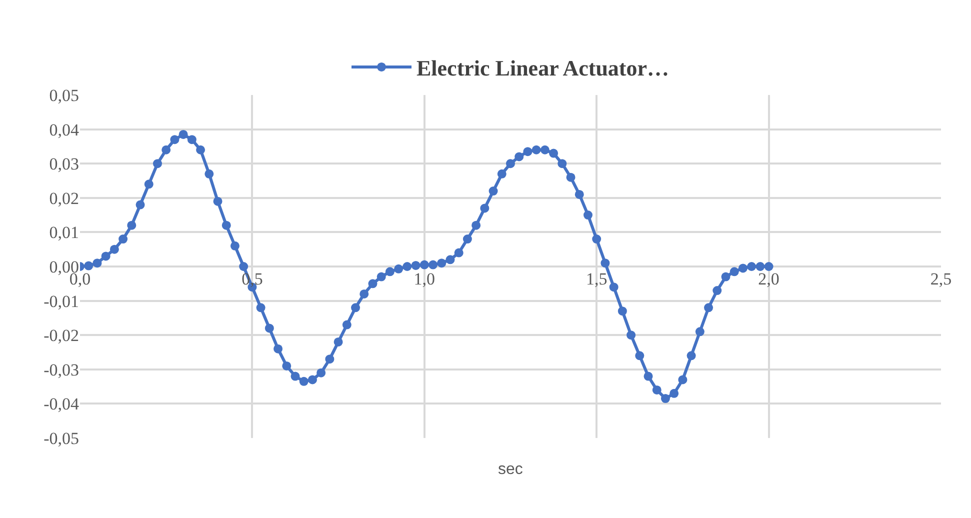  I want to click on y-tick-label: -0,03, so click(61, 370).